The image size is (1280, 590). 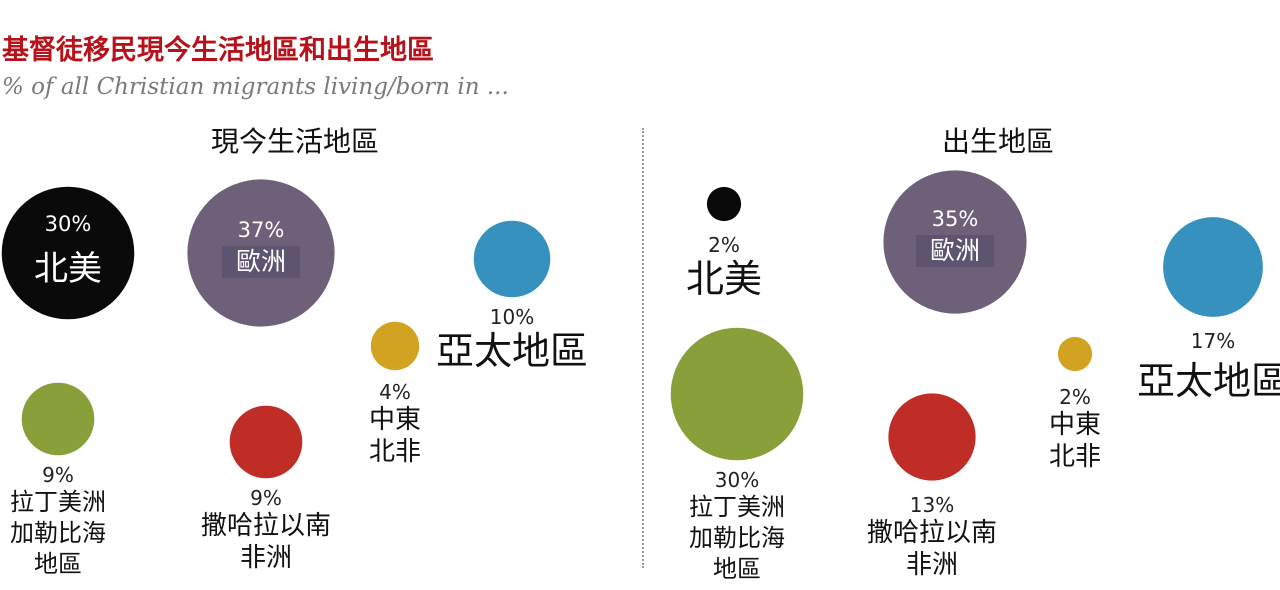 What do you see at coordinates (395, 392) in the screenshot?
I see `bubble-label-pct: 4%` at bounding box center [395, 392].